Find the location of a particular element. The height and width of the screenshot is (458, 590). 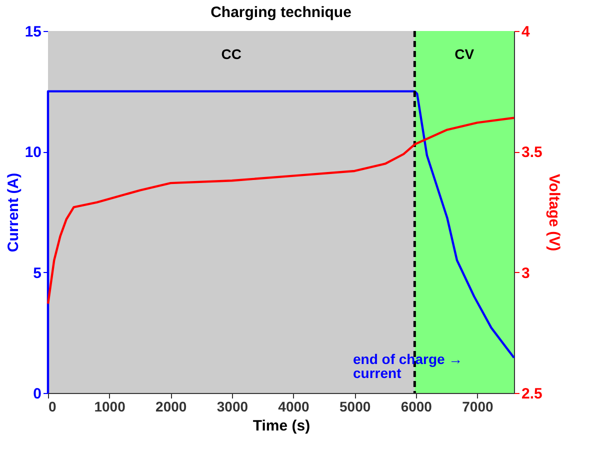

y2-tick-label: 4 is located at coordinates (526, 32).